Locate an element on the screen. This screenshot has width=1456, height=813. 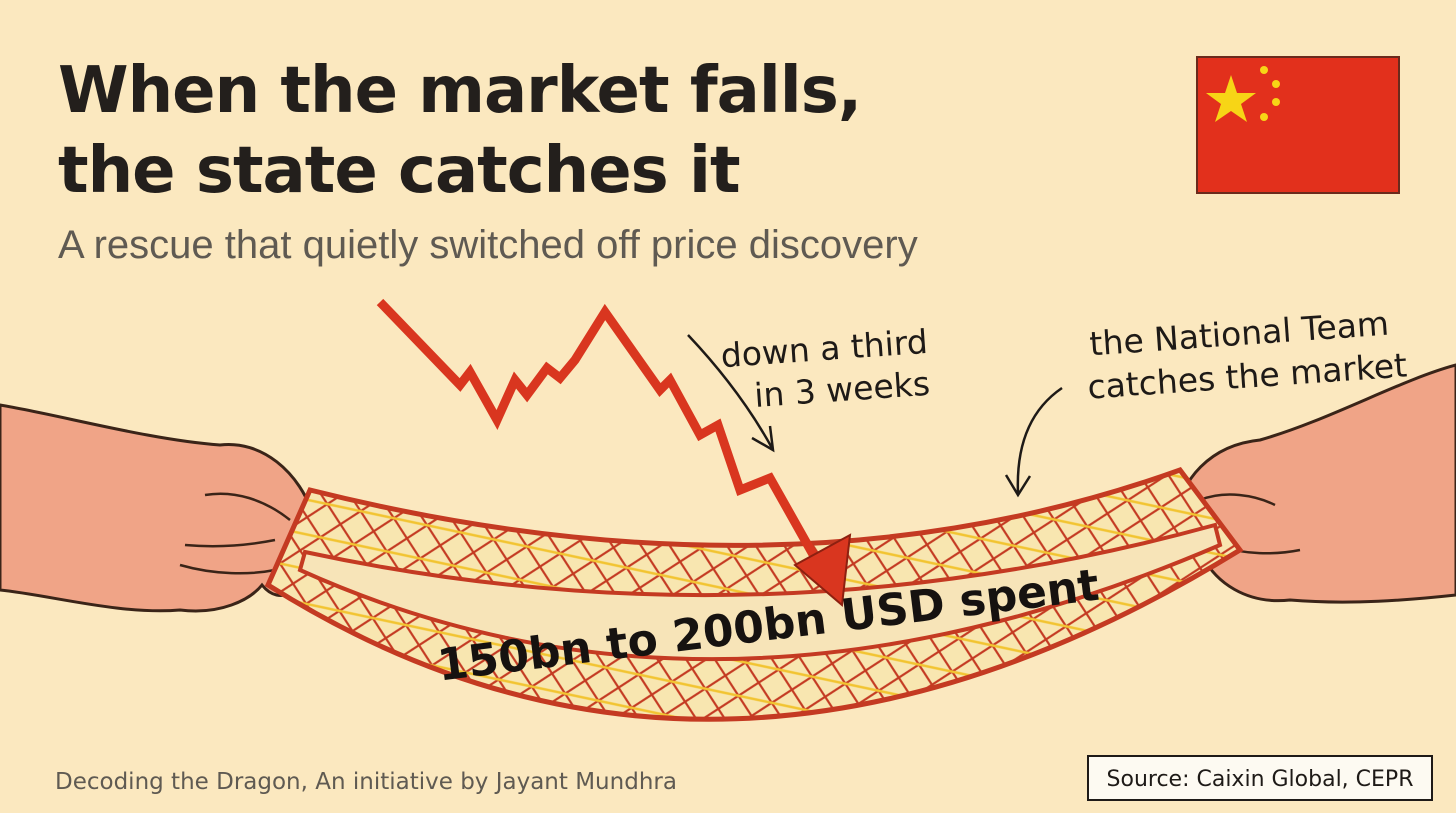
title-line: When the market falls, is located at coordinates (459, 91).